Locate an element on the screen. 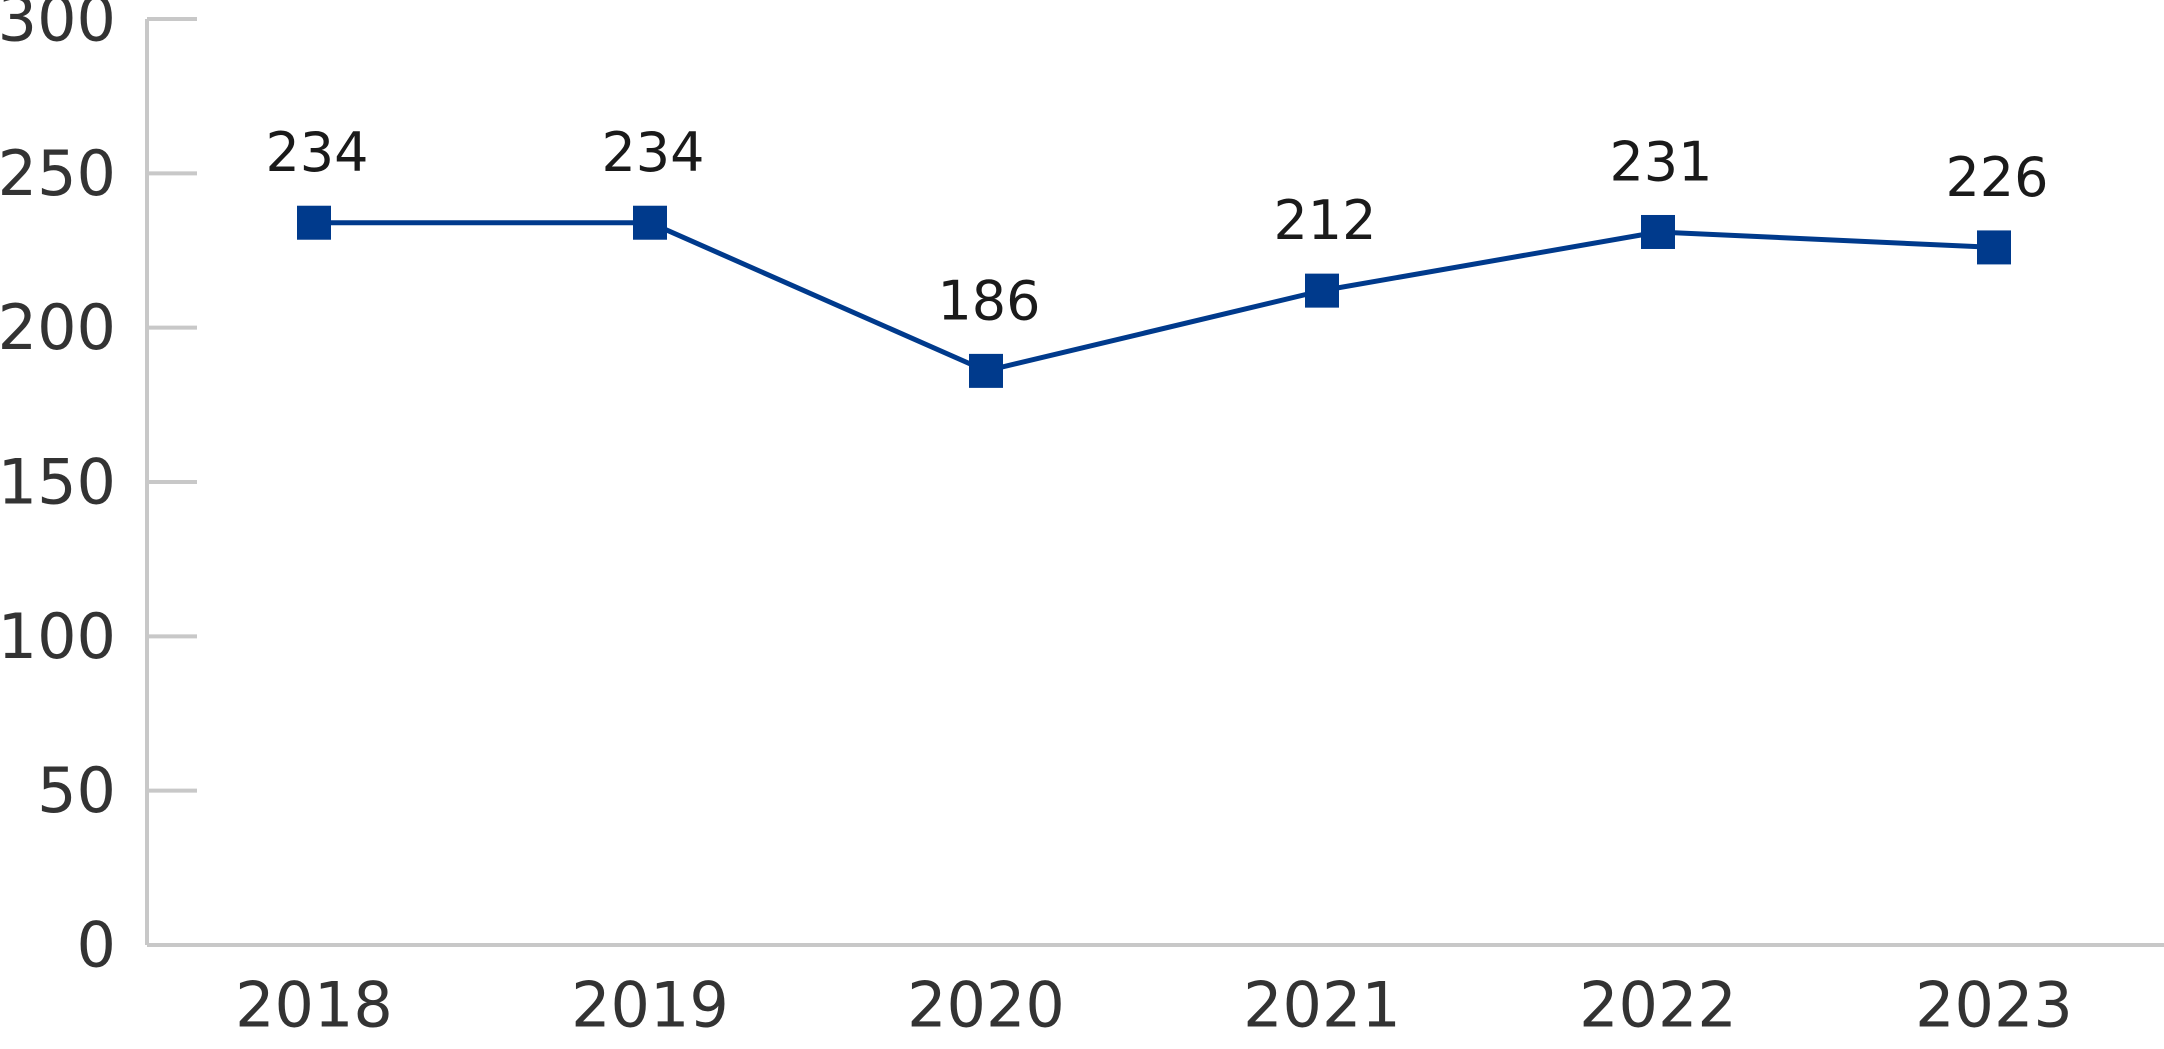 This screenshot has height=1049, width=2164. y-tick-label: 0 is located at coordinates (96, 945).